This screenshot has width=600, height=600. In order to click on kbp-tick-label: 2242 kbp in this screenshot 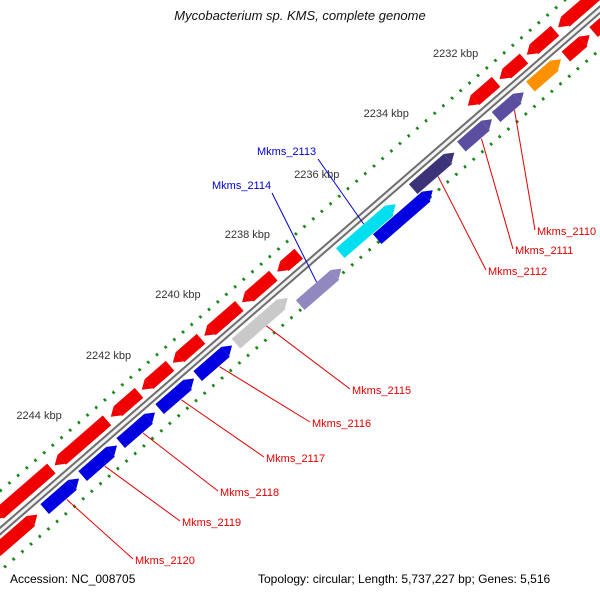, I will do `click(108, 355)`.